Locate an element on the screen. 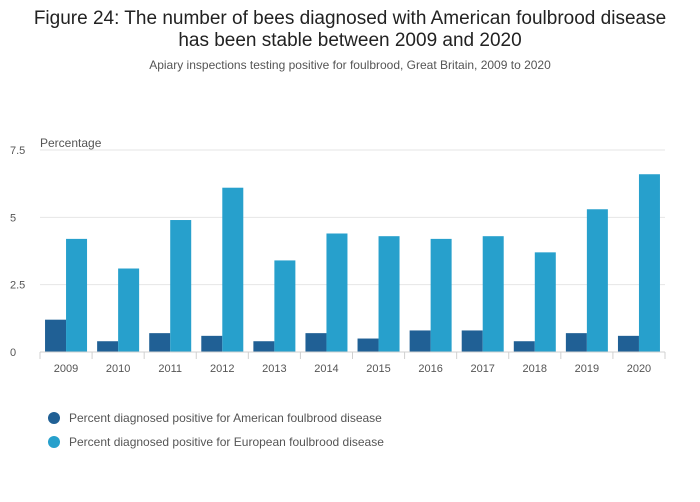 The width and height of the screenshot is (700, 502). y-axis-label: Percentage is located at coordinates (71, 143).